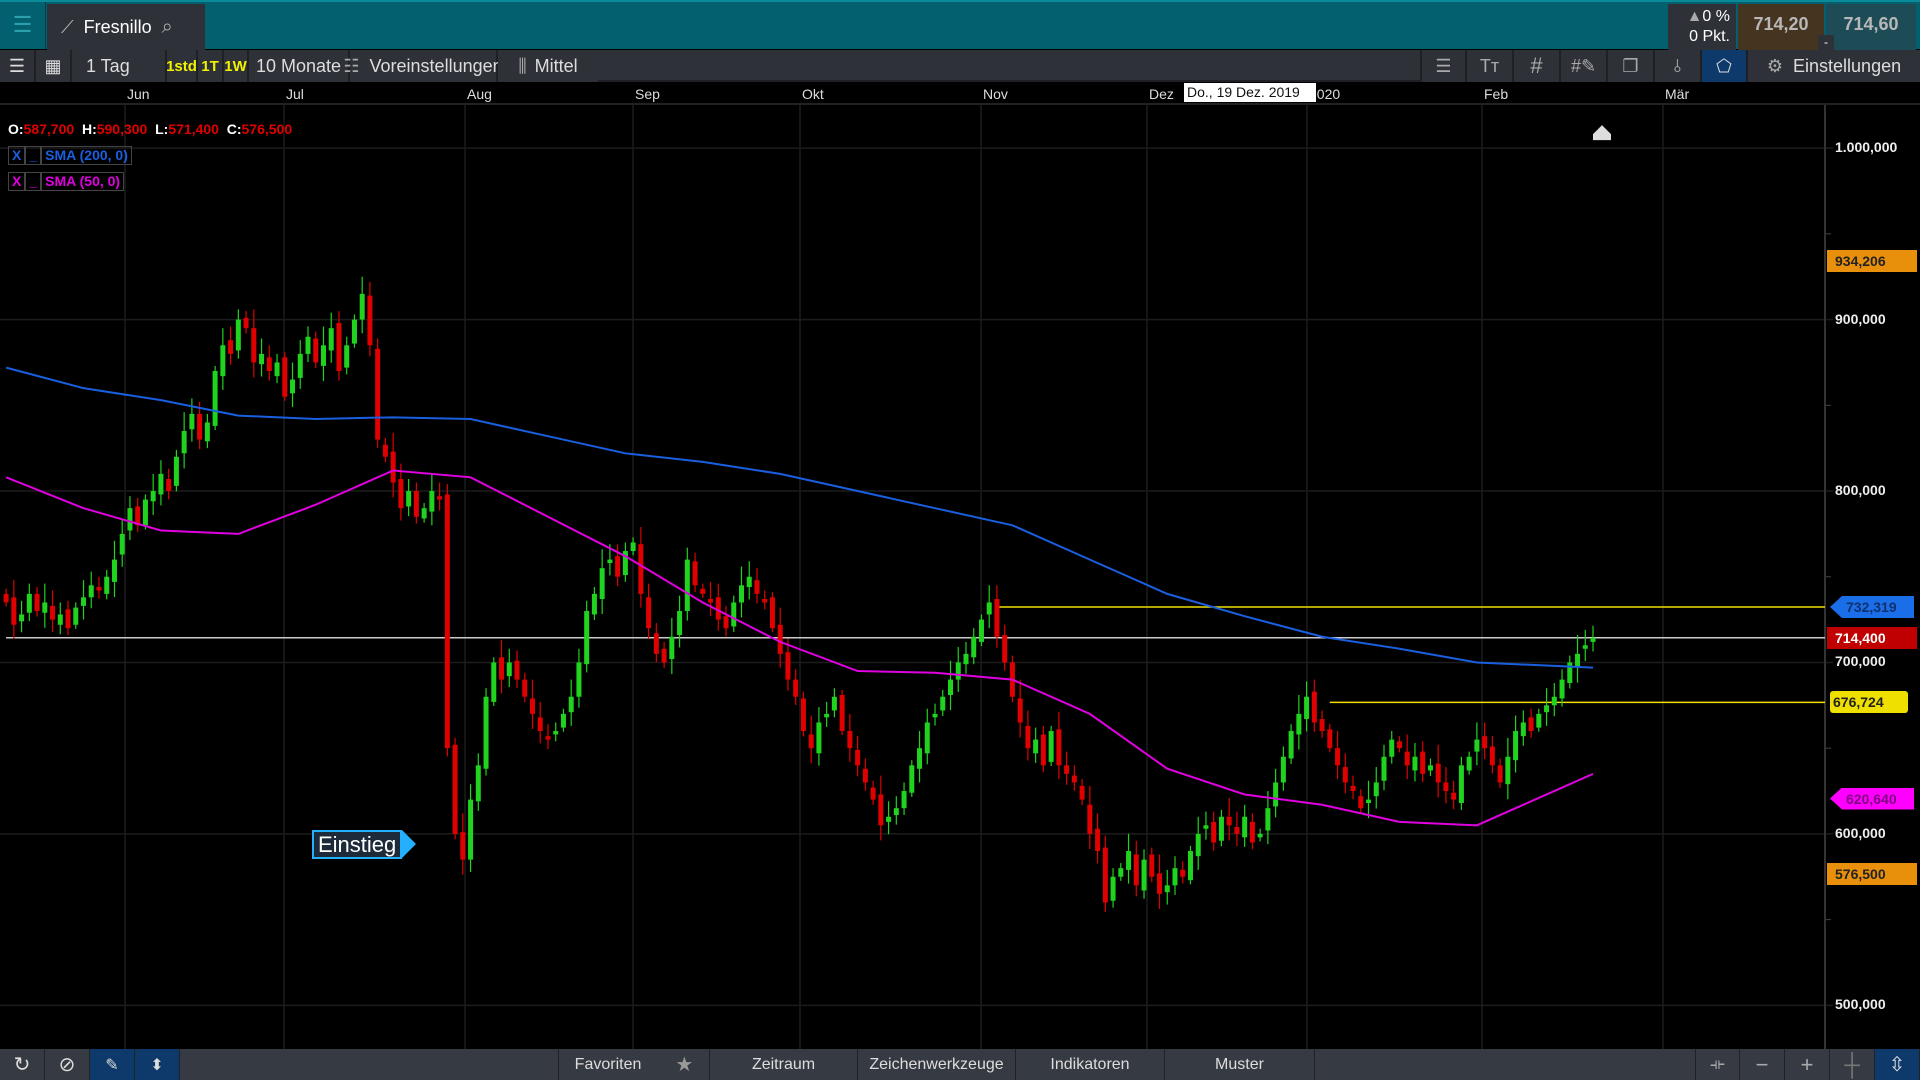 The height and width of the screenshot is (1080, 1920). What do you see at coordinates (634, 1064) in the screenshot?
I see `tab-favoriten: Favoriten ★` at bounding box center [634, 1064].